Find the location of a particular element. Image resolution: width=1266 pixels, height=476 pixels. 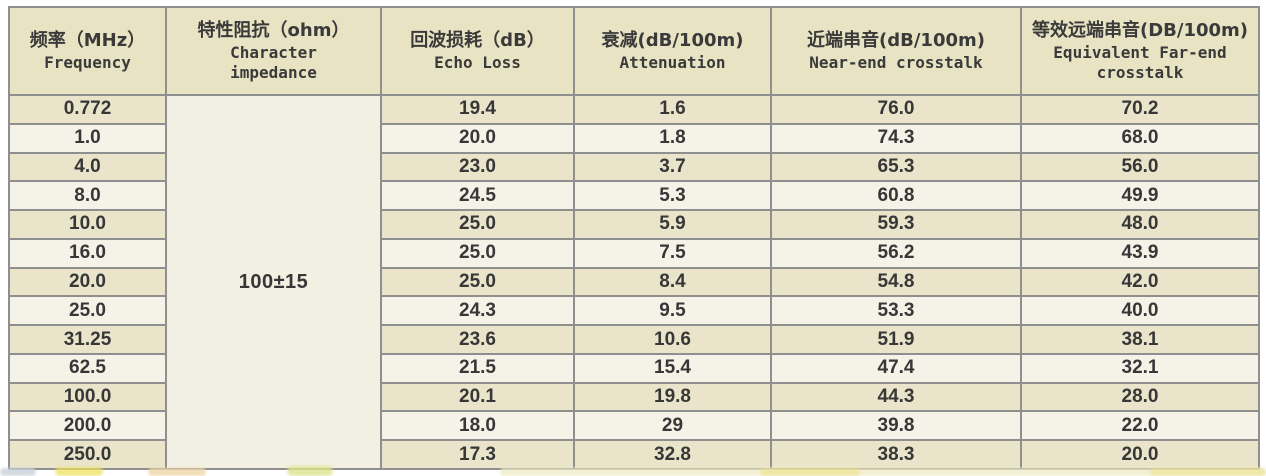

cell-frequency: 62.5 is located at coordinates (87, 368).